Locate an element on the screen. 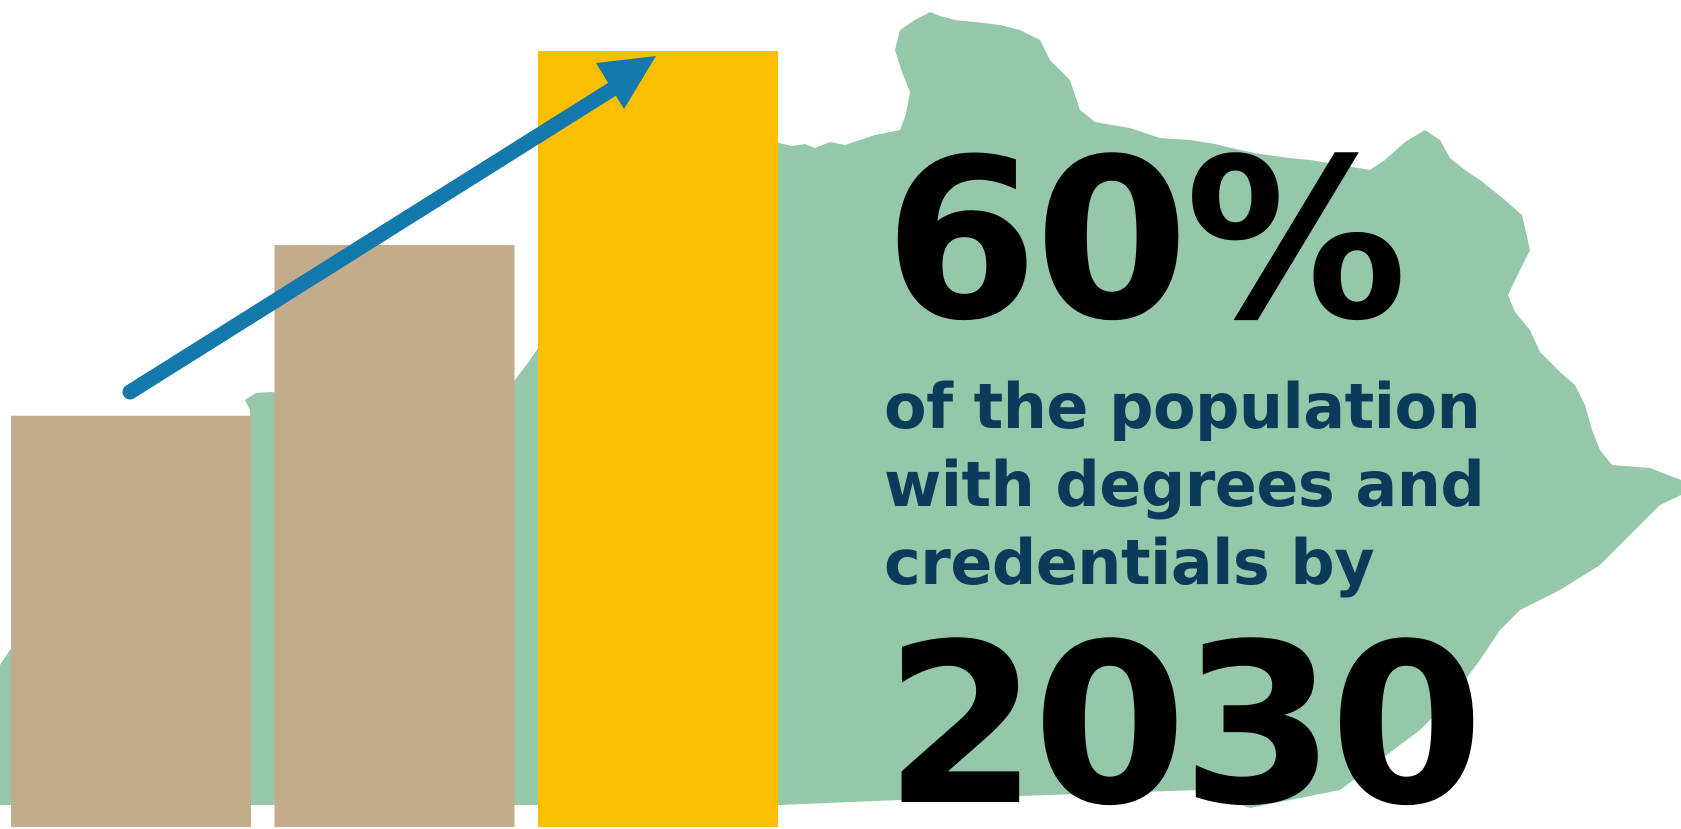 The width and height of the screenshot is (1681, 829). subtitle-line-2: with degrees and is located at coordinates (1184, 484).